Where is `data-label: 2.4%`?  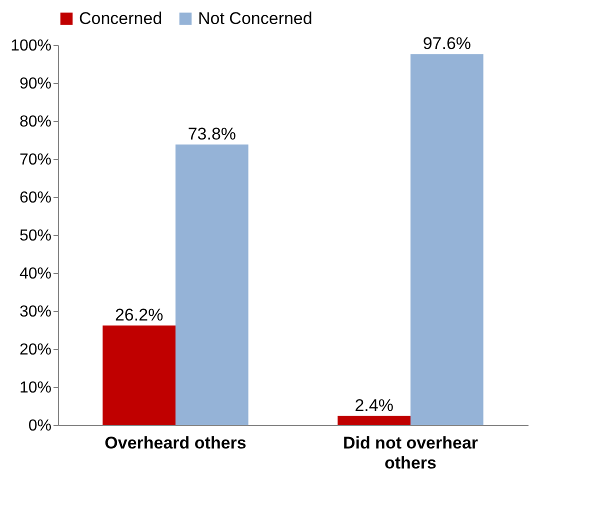 data-label: 2.4% is located at coordinates (374, 405).